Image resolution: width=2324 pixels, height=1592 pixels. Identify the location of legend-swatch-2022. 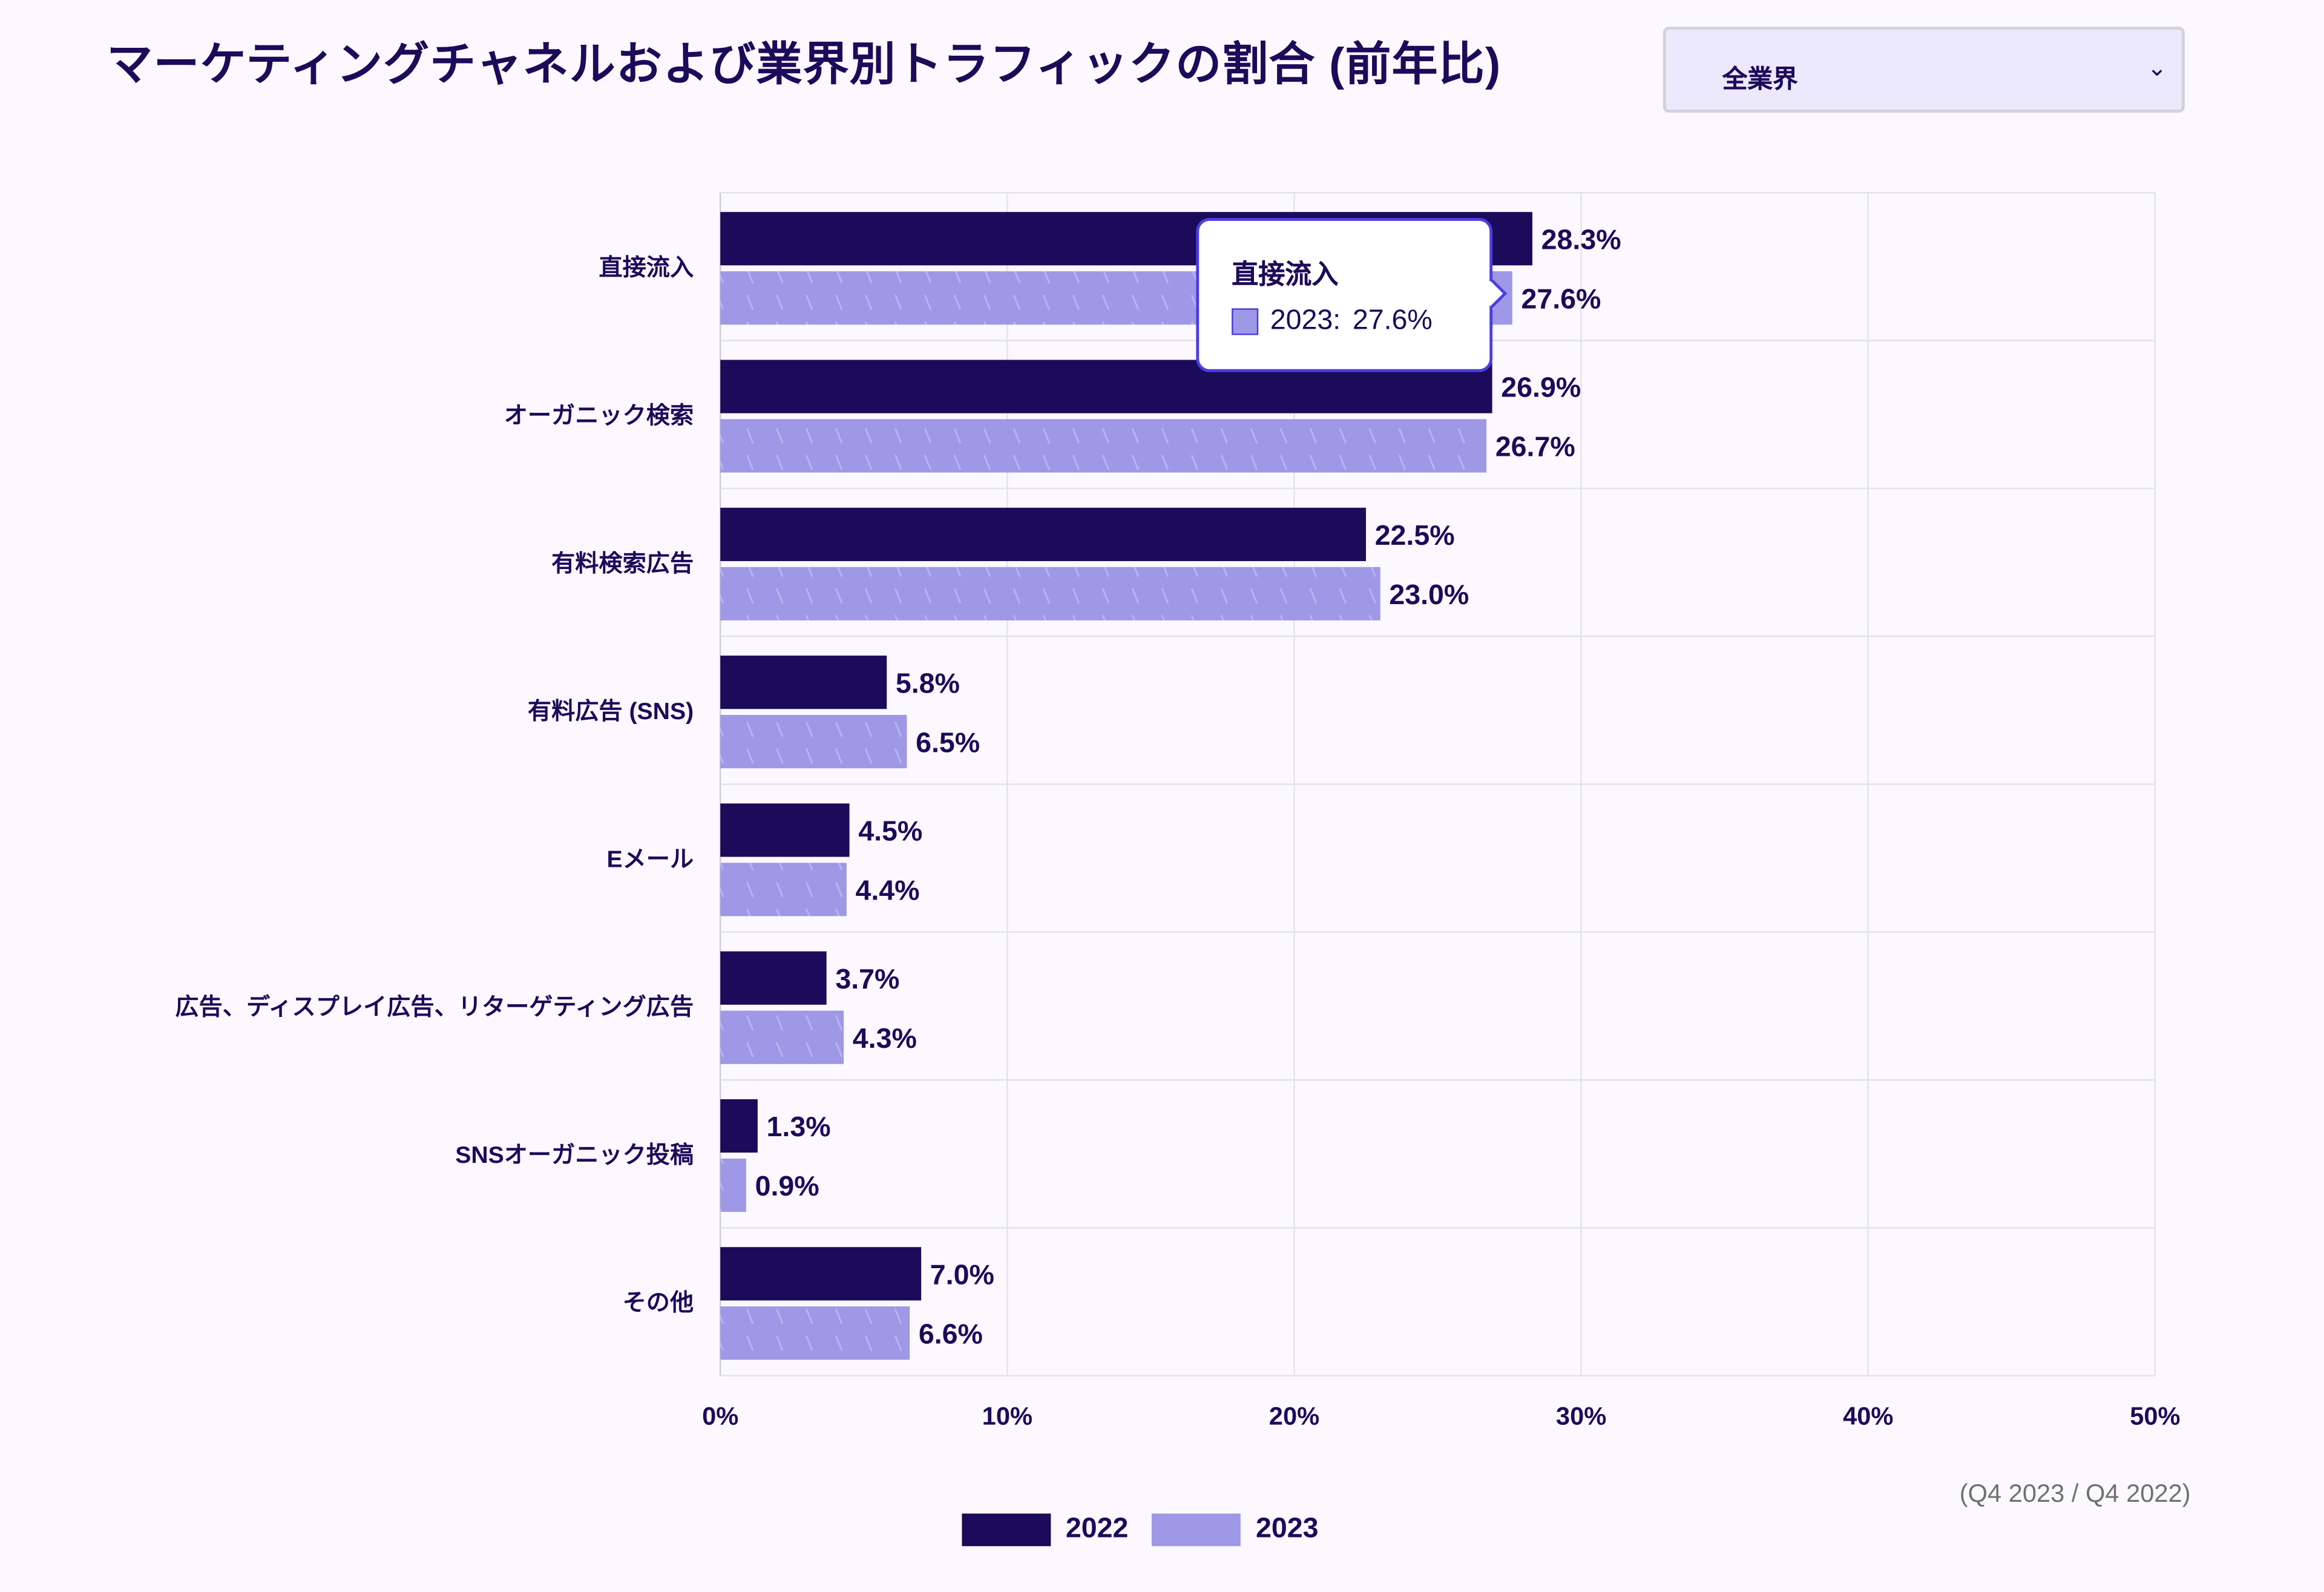
(1006, 1530).